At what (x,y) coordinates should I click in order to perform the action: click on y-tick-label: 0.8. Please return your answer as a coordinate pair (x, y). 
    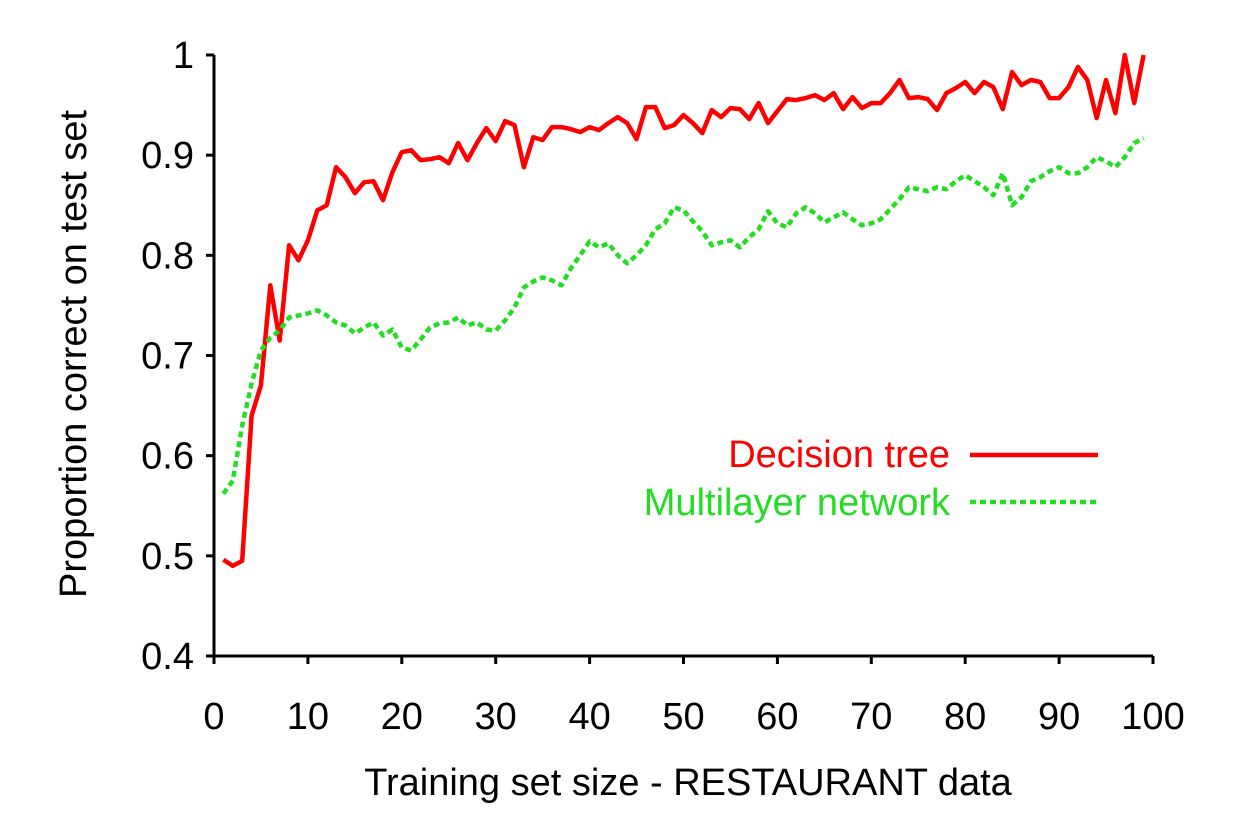
    Looking at the image, I should click on (167, 256).